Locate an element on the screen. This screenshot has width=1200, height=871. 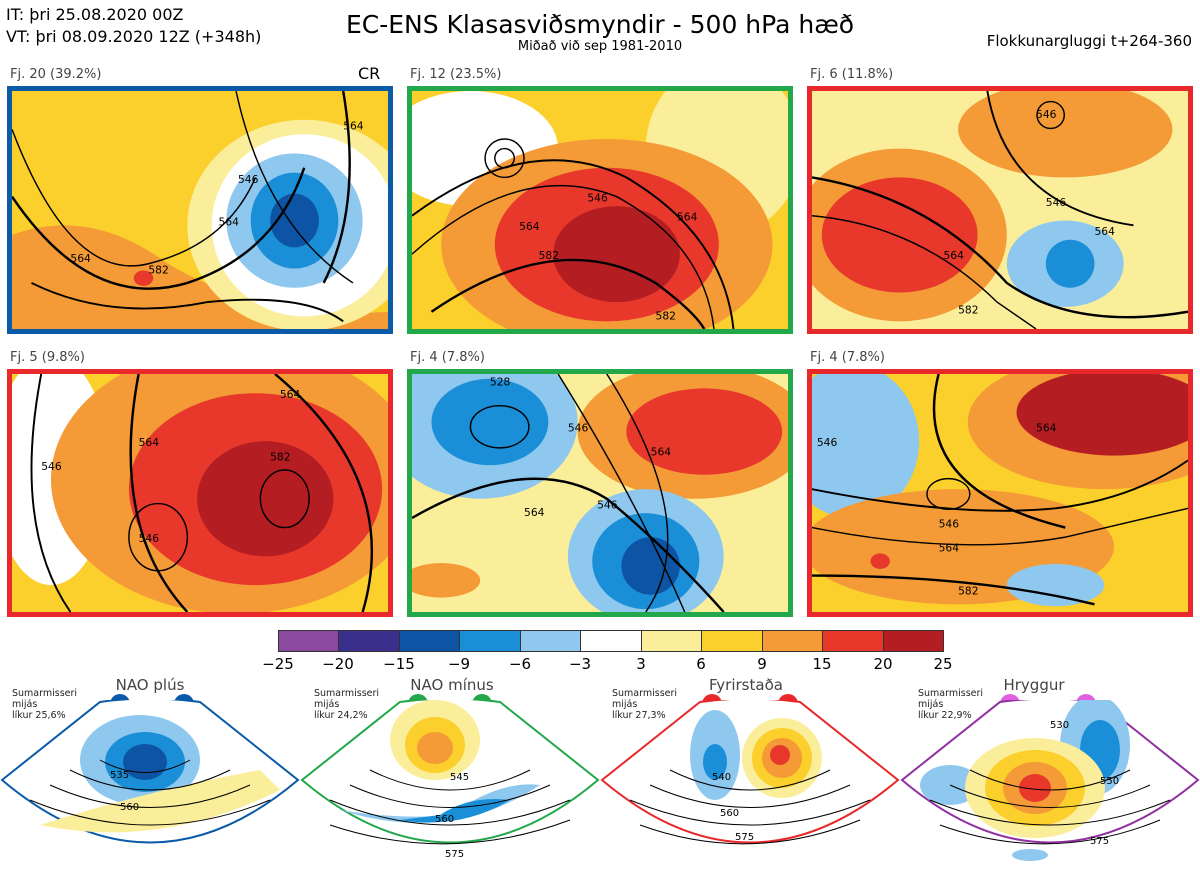
cluster-map-graphic: 564 546 564 564 582 is located at coordinates (200, 210).